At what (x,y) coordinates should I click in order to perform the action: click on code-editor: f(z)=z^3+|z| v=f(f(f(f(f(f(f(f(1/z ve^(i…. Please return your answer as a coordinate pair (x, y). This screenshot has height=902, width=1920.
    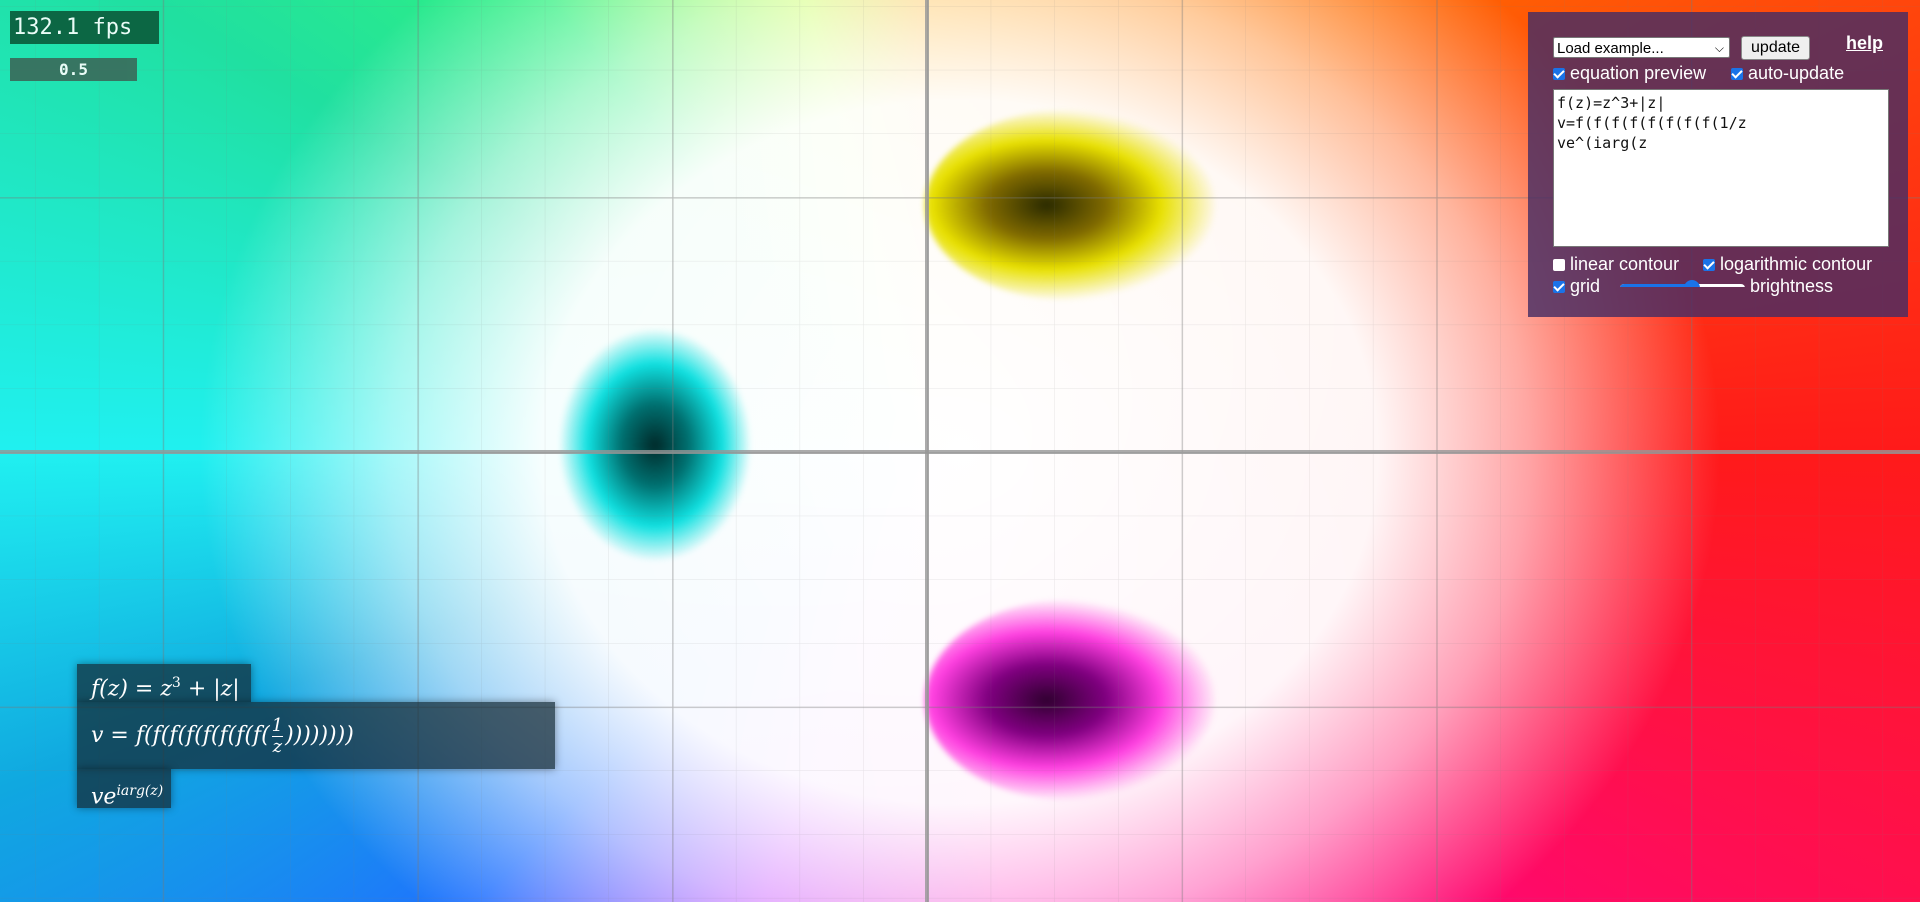
    Looking at the image, I should click on (1721, 168).